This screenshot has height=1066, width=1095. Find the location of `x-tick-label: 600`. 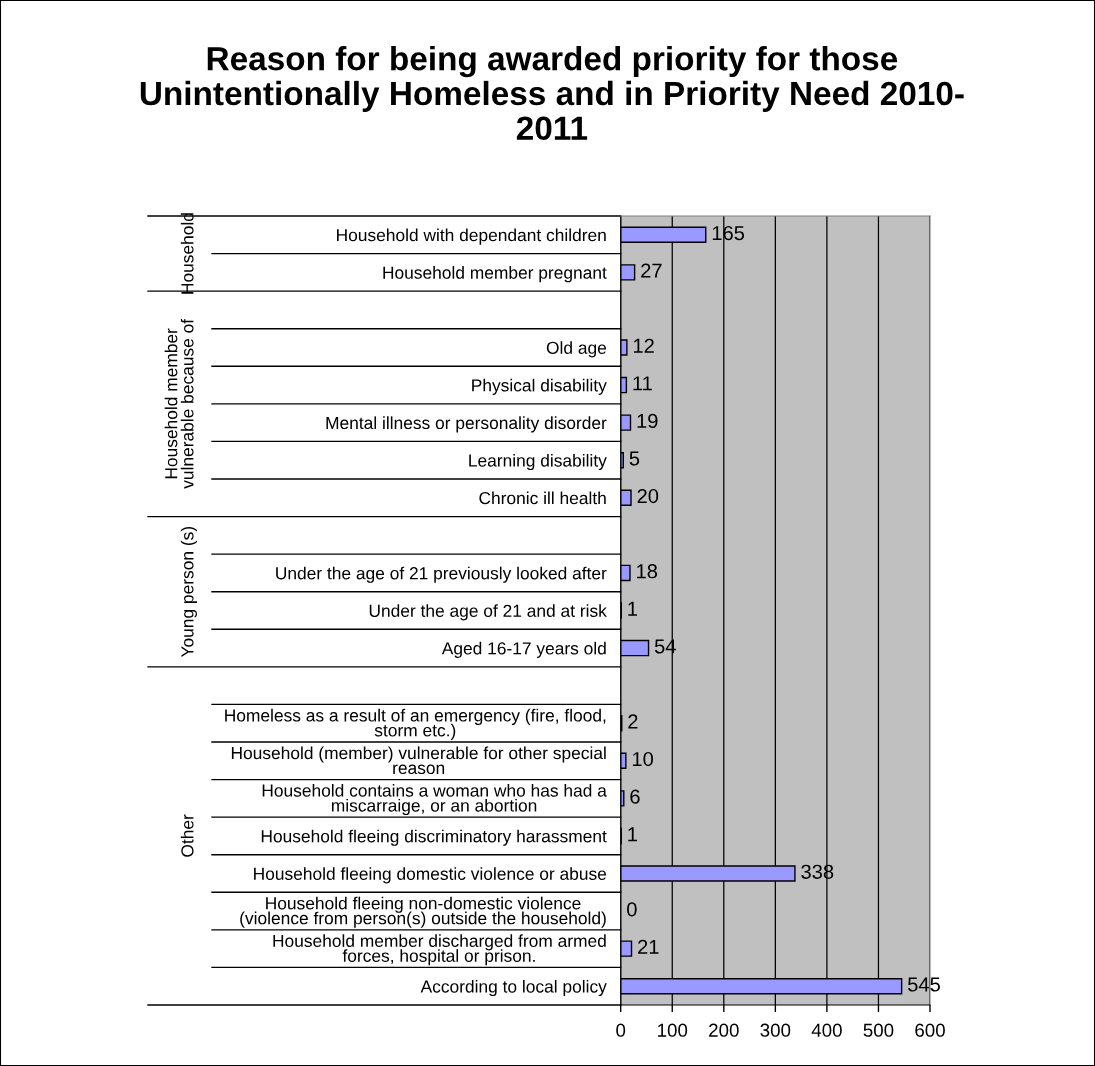

x-tick-label: 600 is located at coordinates (930, 1030).